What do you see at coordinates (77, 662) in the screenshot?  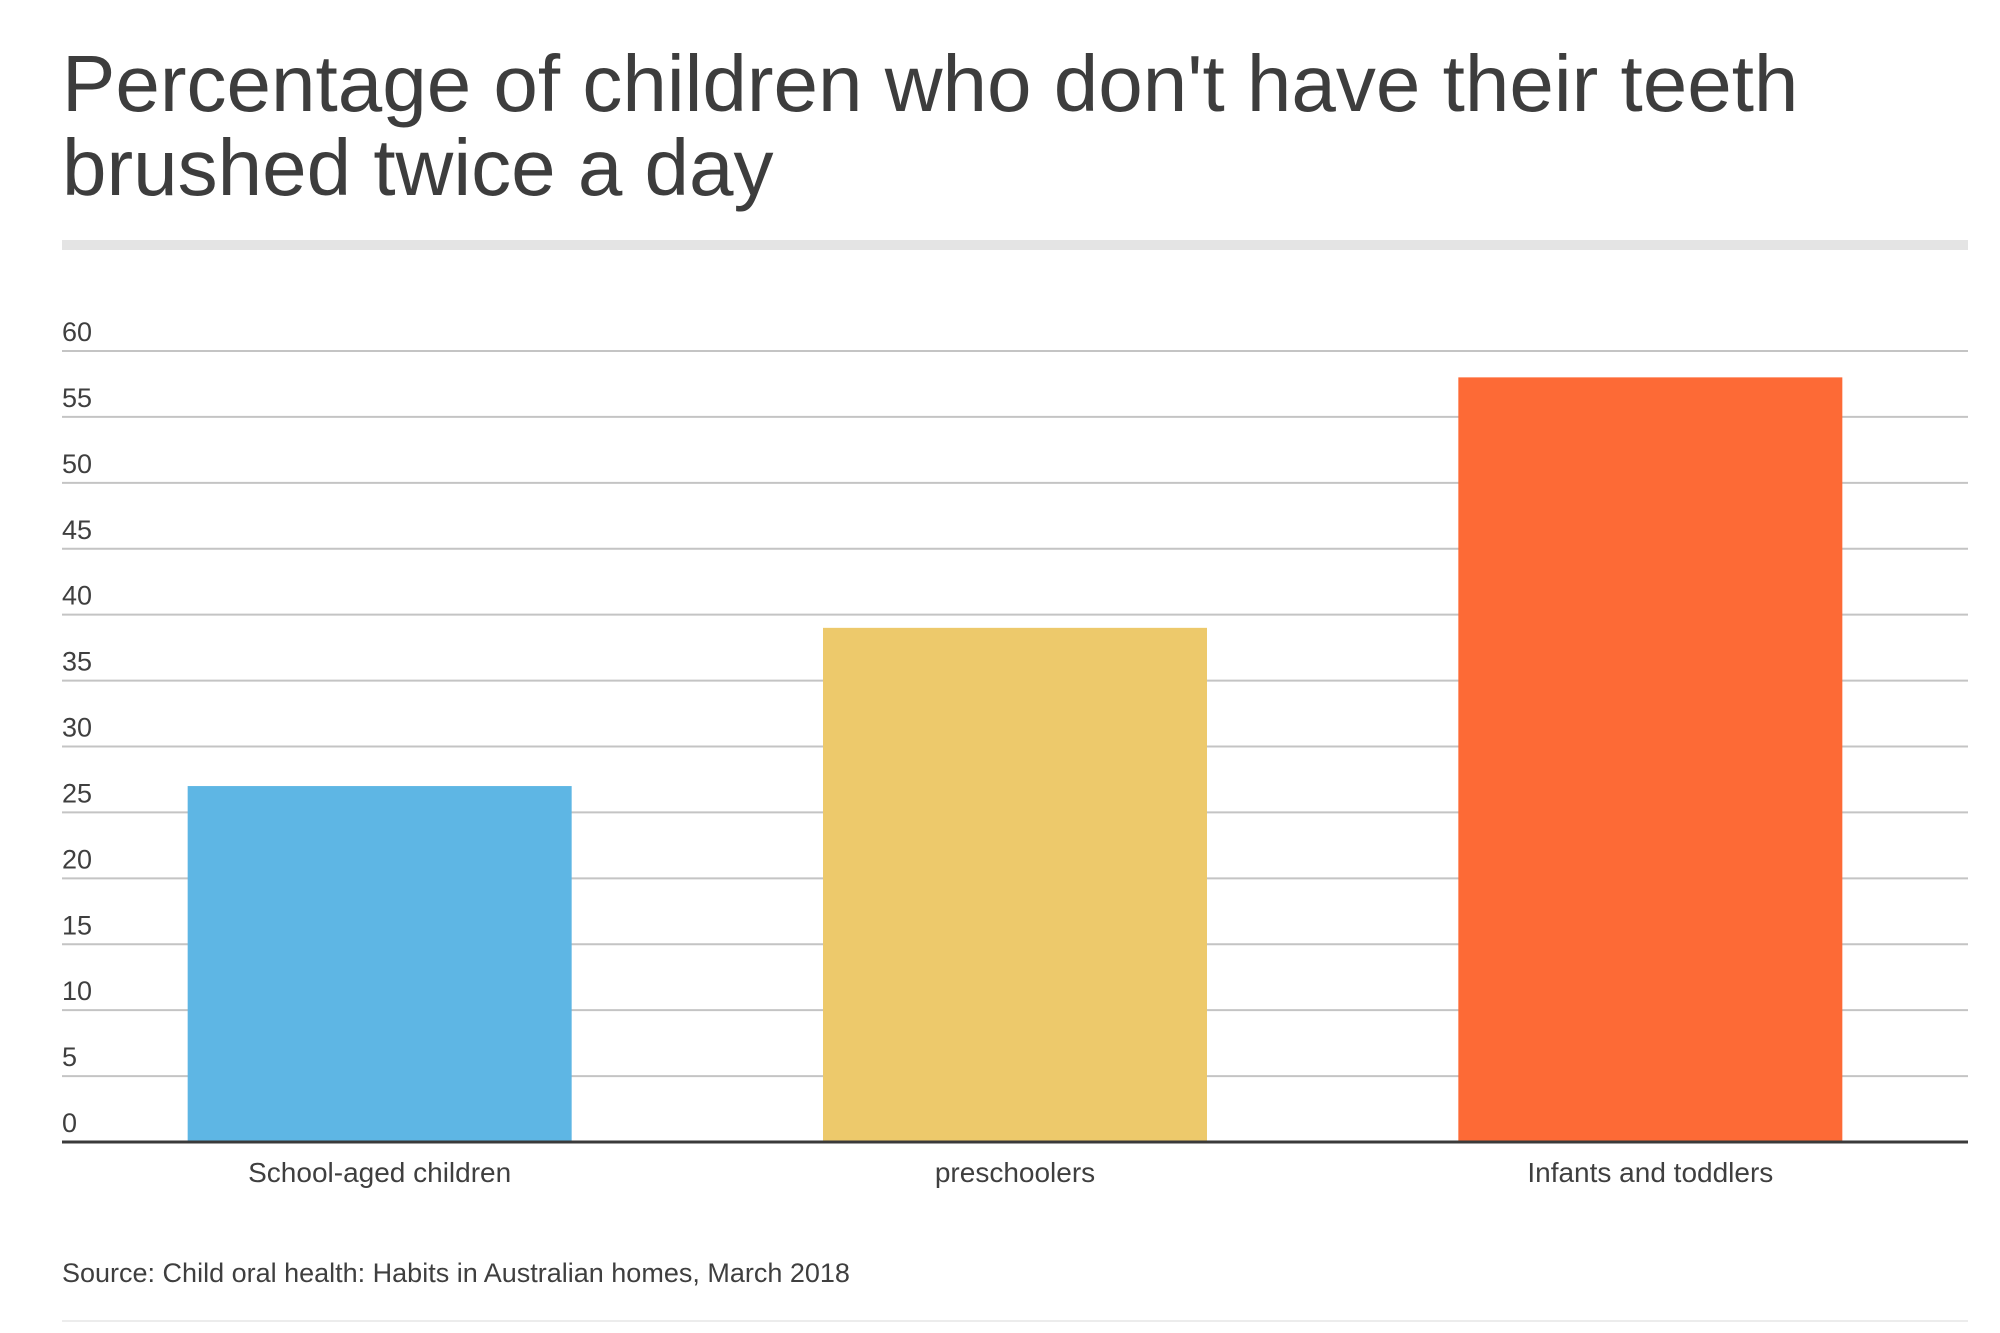 I see `y-tick-label: 35` at bounding box center [77, 662].